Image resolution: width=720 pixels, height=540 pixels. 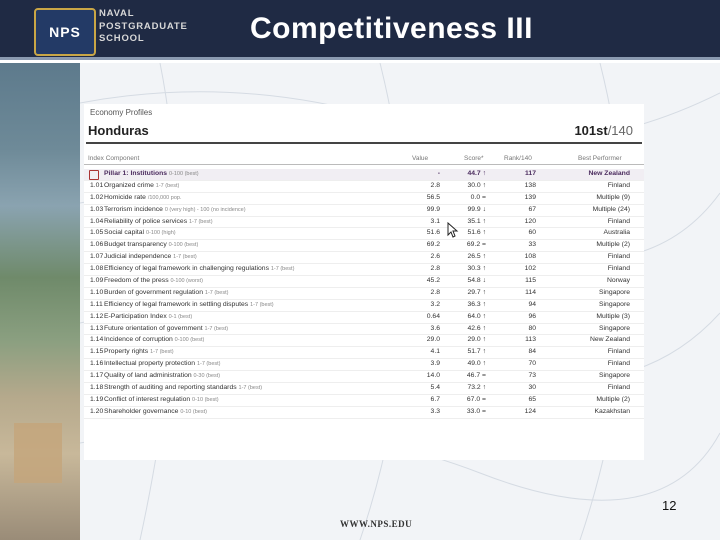 I want to click on component-name-cell: Freedom of the press 0-100 (worst), so click(x=262, y=280).